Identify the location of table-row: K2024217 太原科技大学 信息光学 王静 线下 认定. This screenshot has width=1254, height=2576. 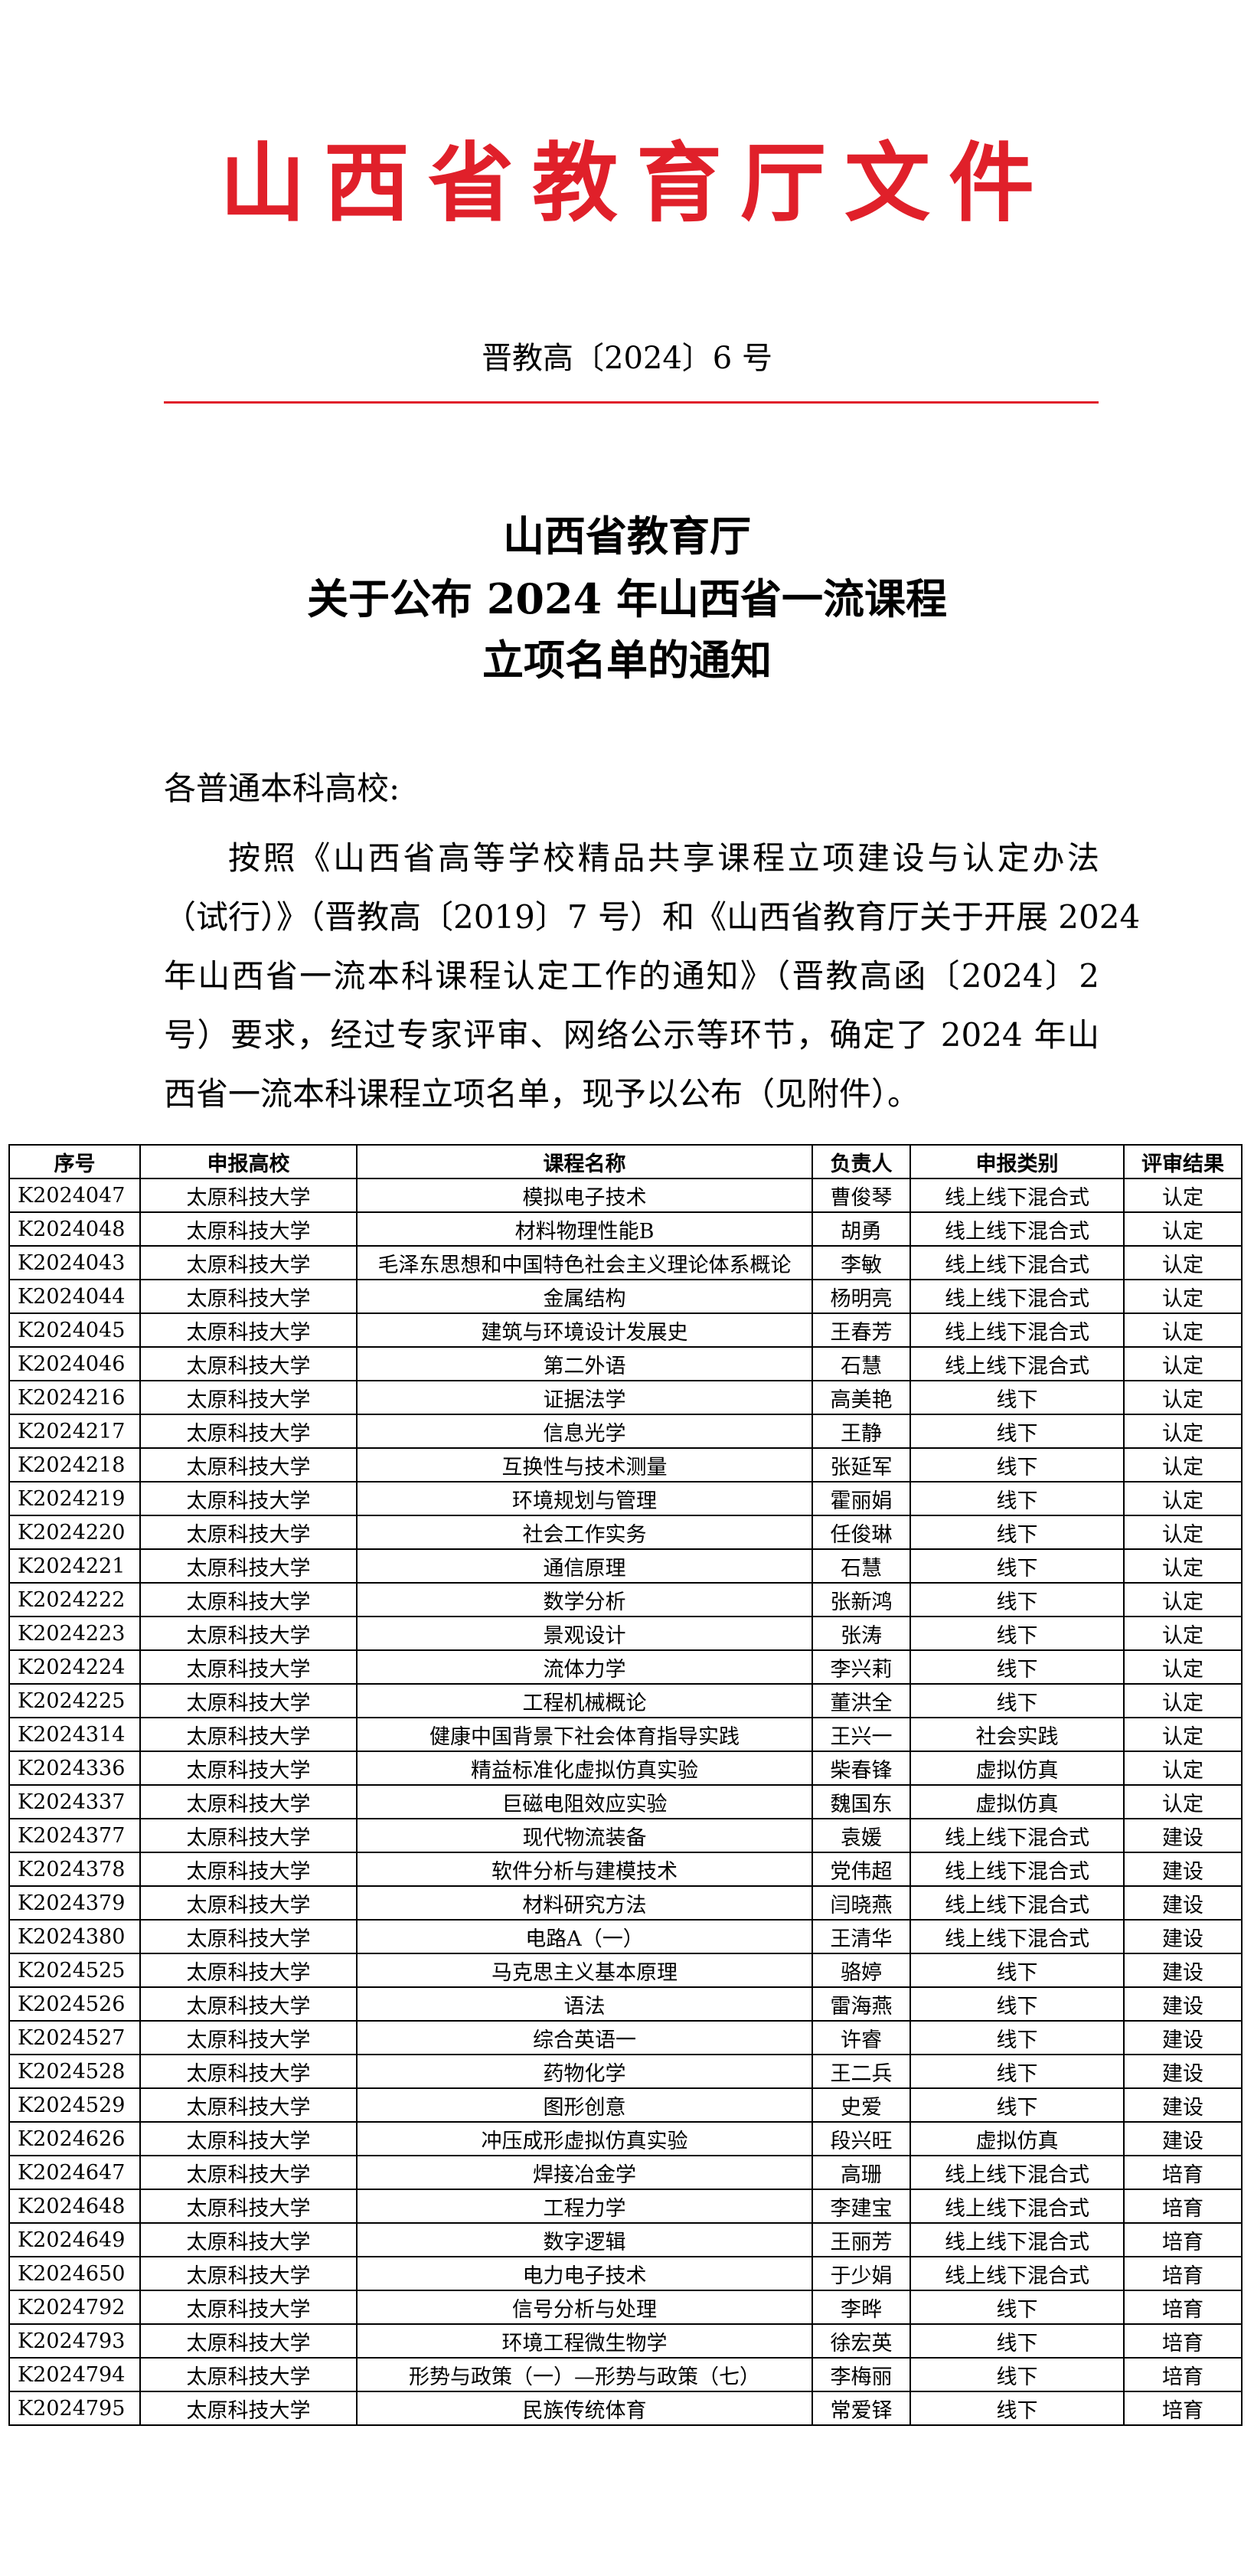
(625, 1431).